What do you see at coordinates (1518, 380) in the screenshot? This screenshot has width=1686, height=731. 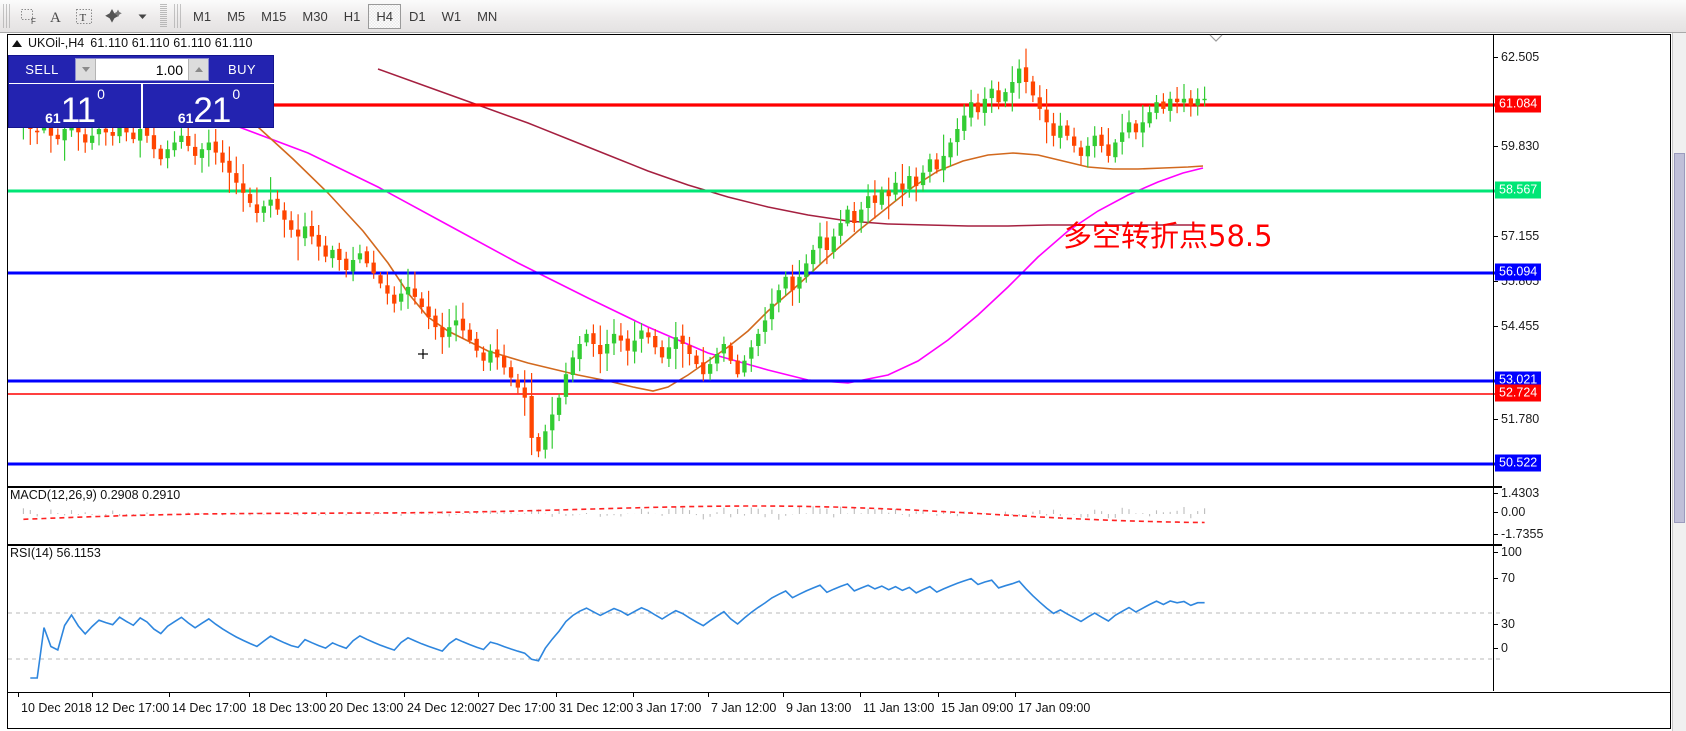 I see `price-level-chip-53-021: 53.021` at bounding box center [1518, 380].